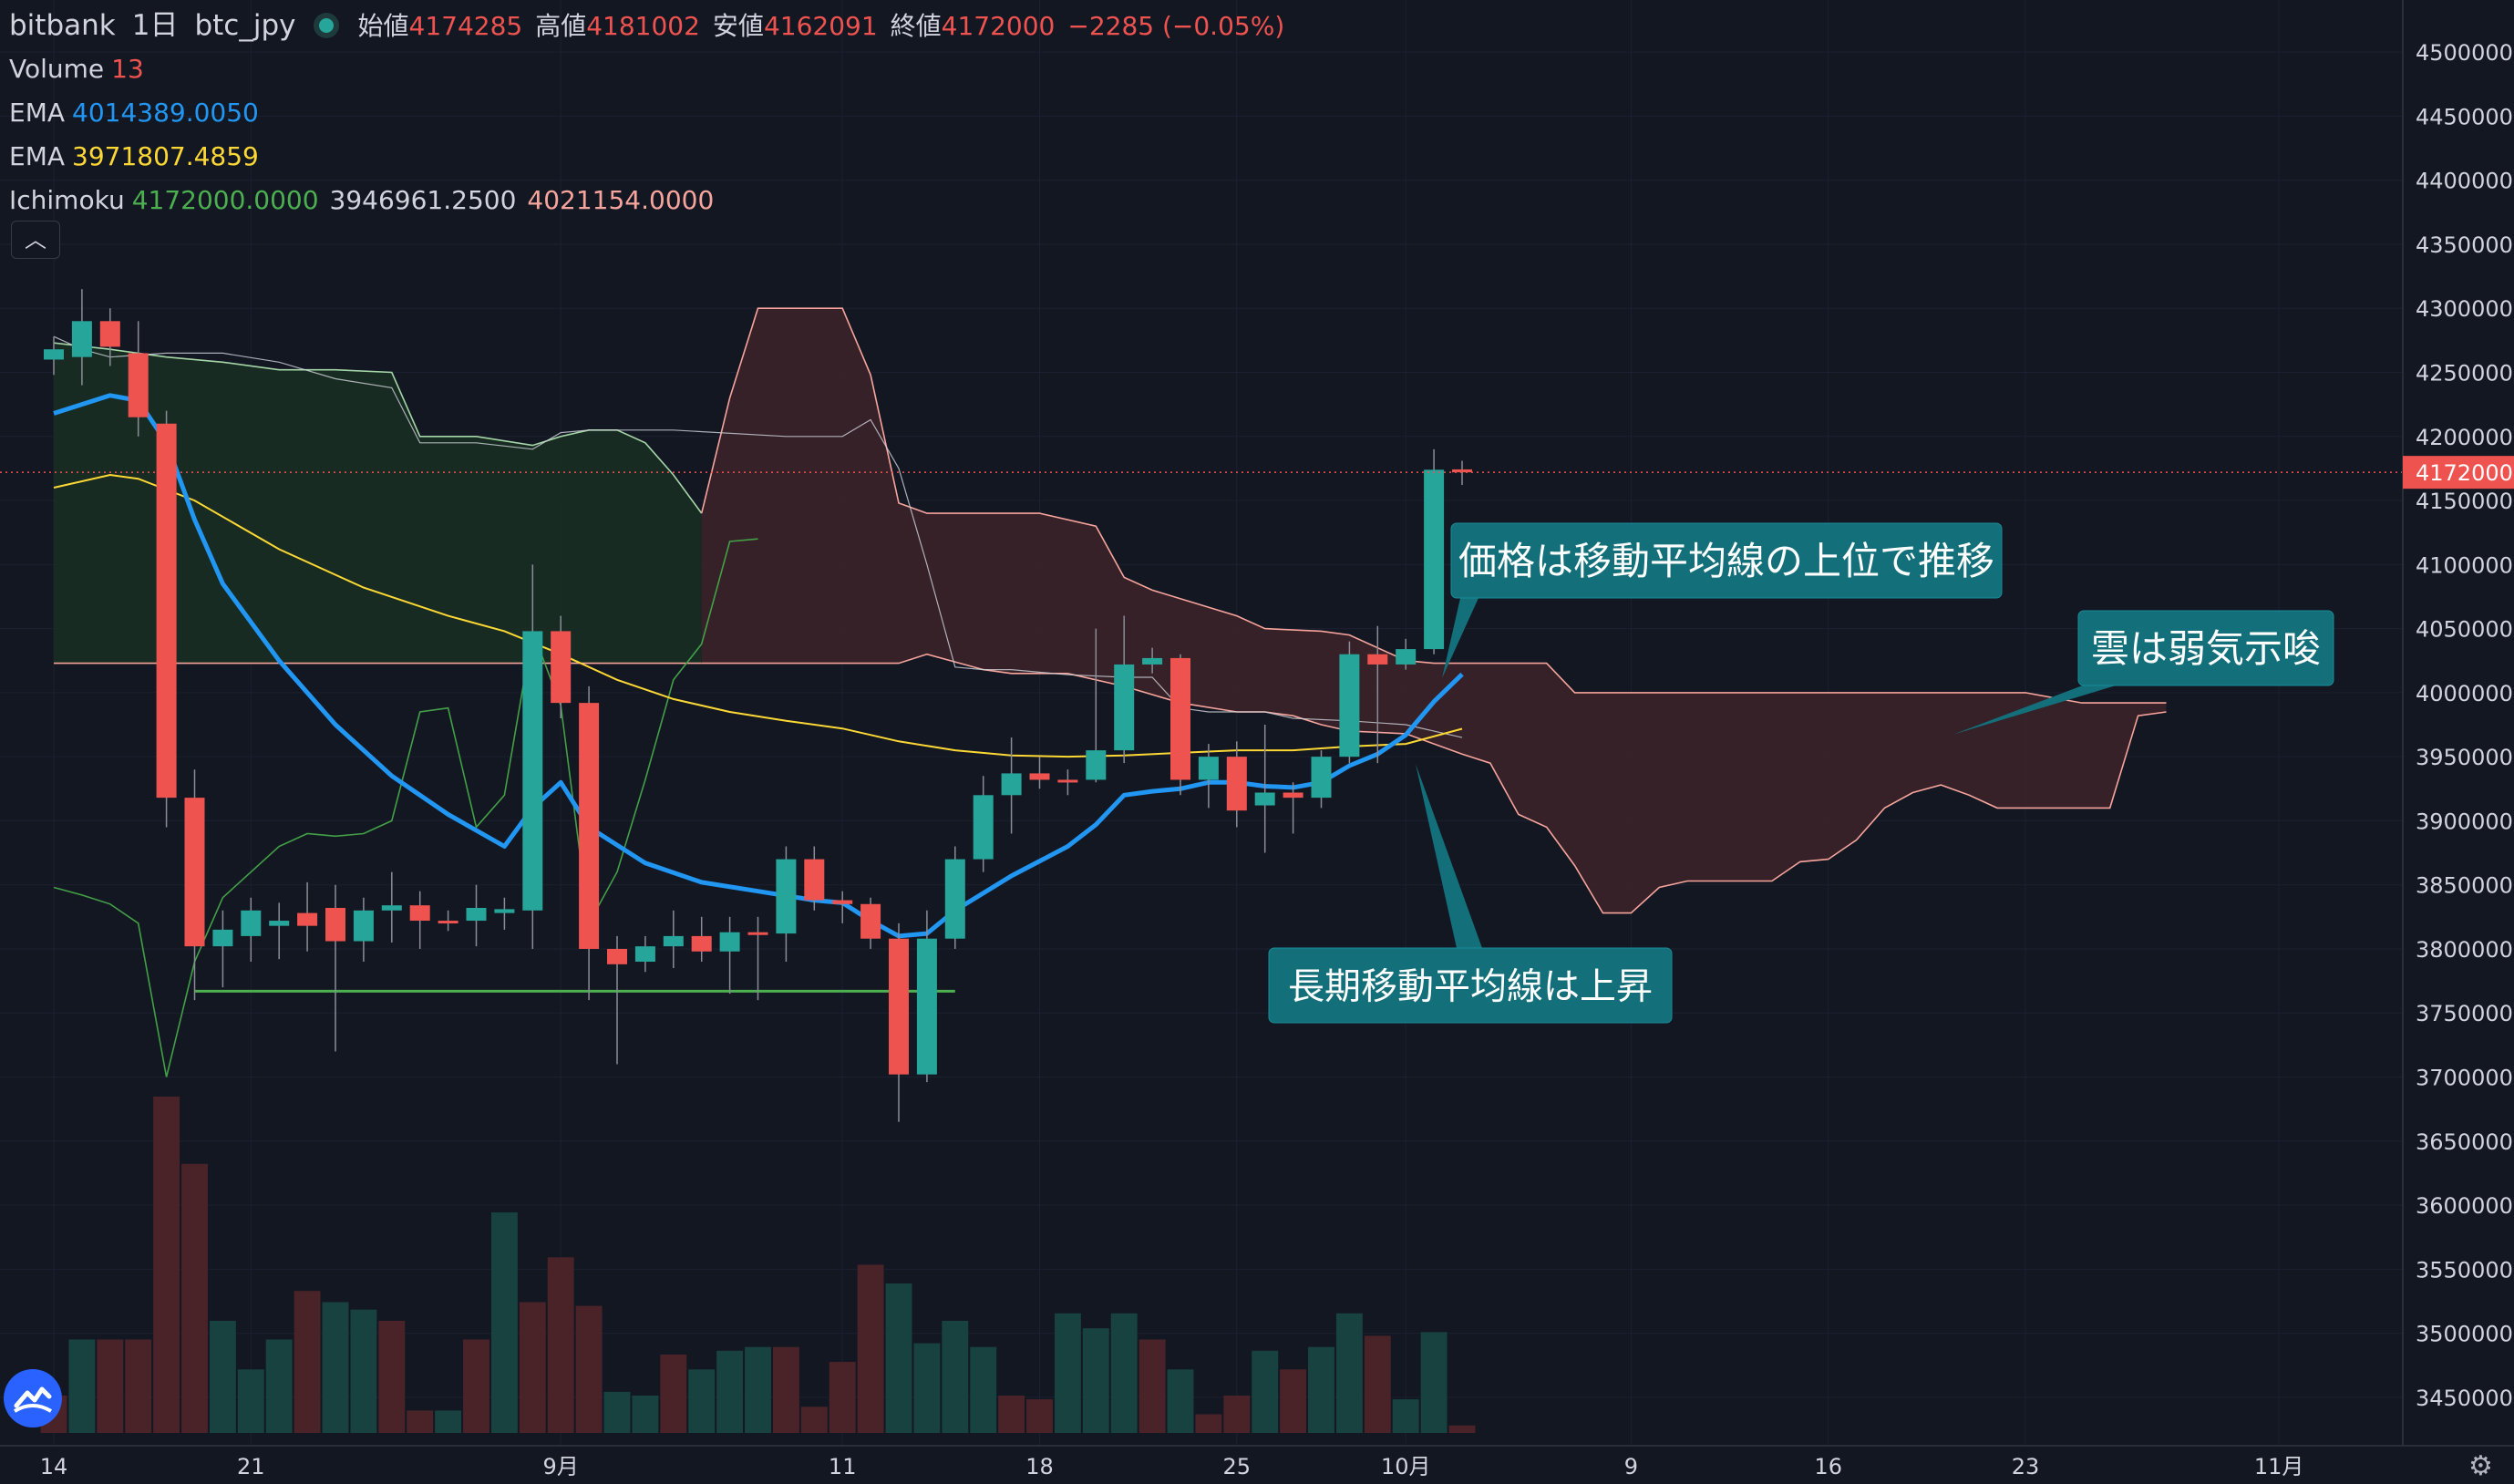  I want to click on tradingview-logo-icon, so click(33, 1398).